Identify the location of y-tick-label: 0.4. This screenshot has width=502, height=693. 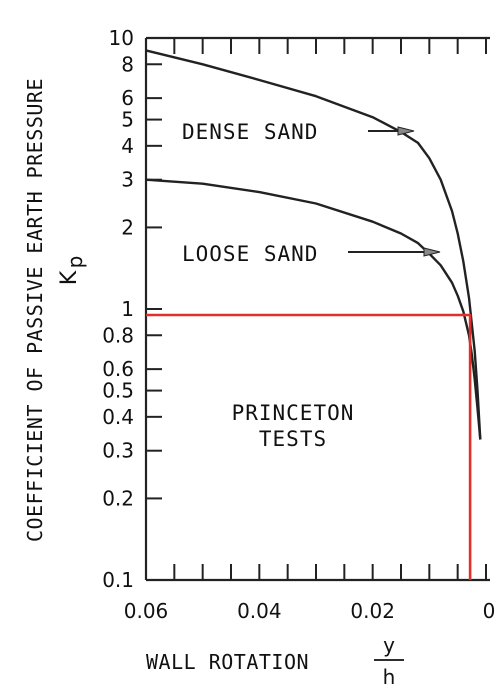
(118, 417).